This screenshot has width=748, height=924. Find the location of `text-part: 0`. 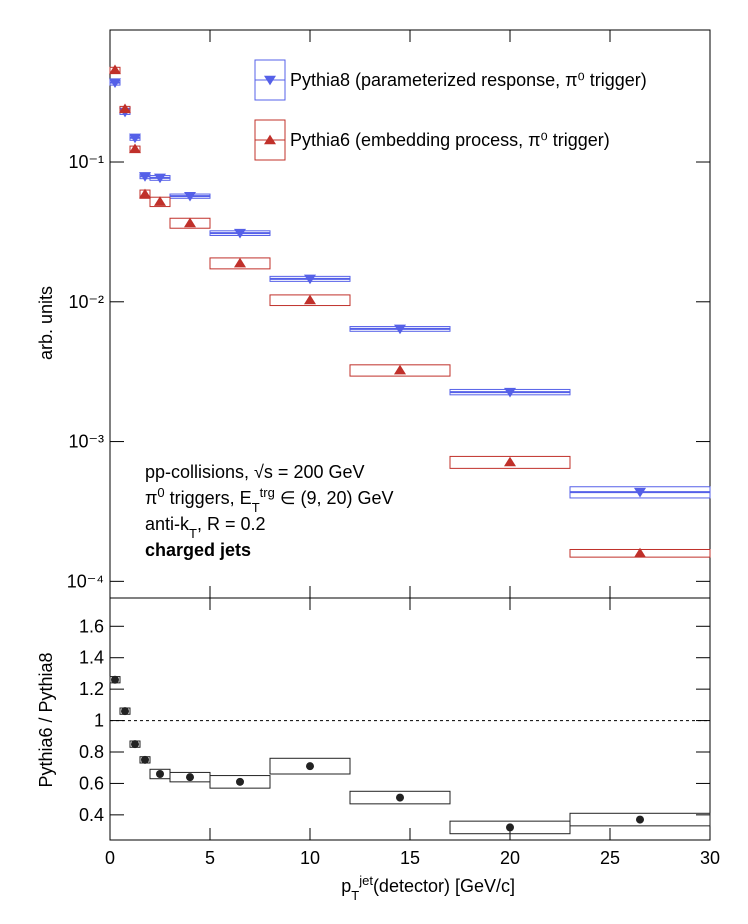

text-part: 0 is located at coordinates (160, 492).